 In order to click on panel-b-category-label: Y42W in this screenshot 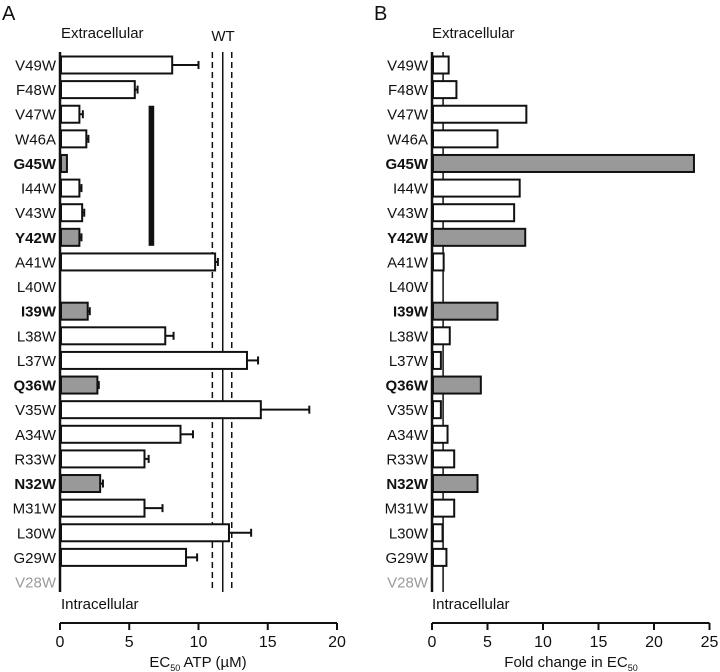, I will do `click(408, 238)`.